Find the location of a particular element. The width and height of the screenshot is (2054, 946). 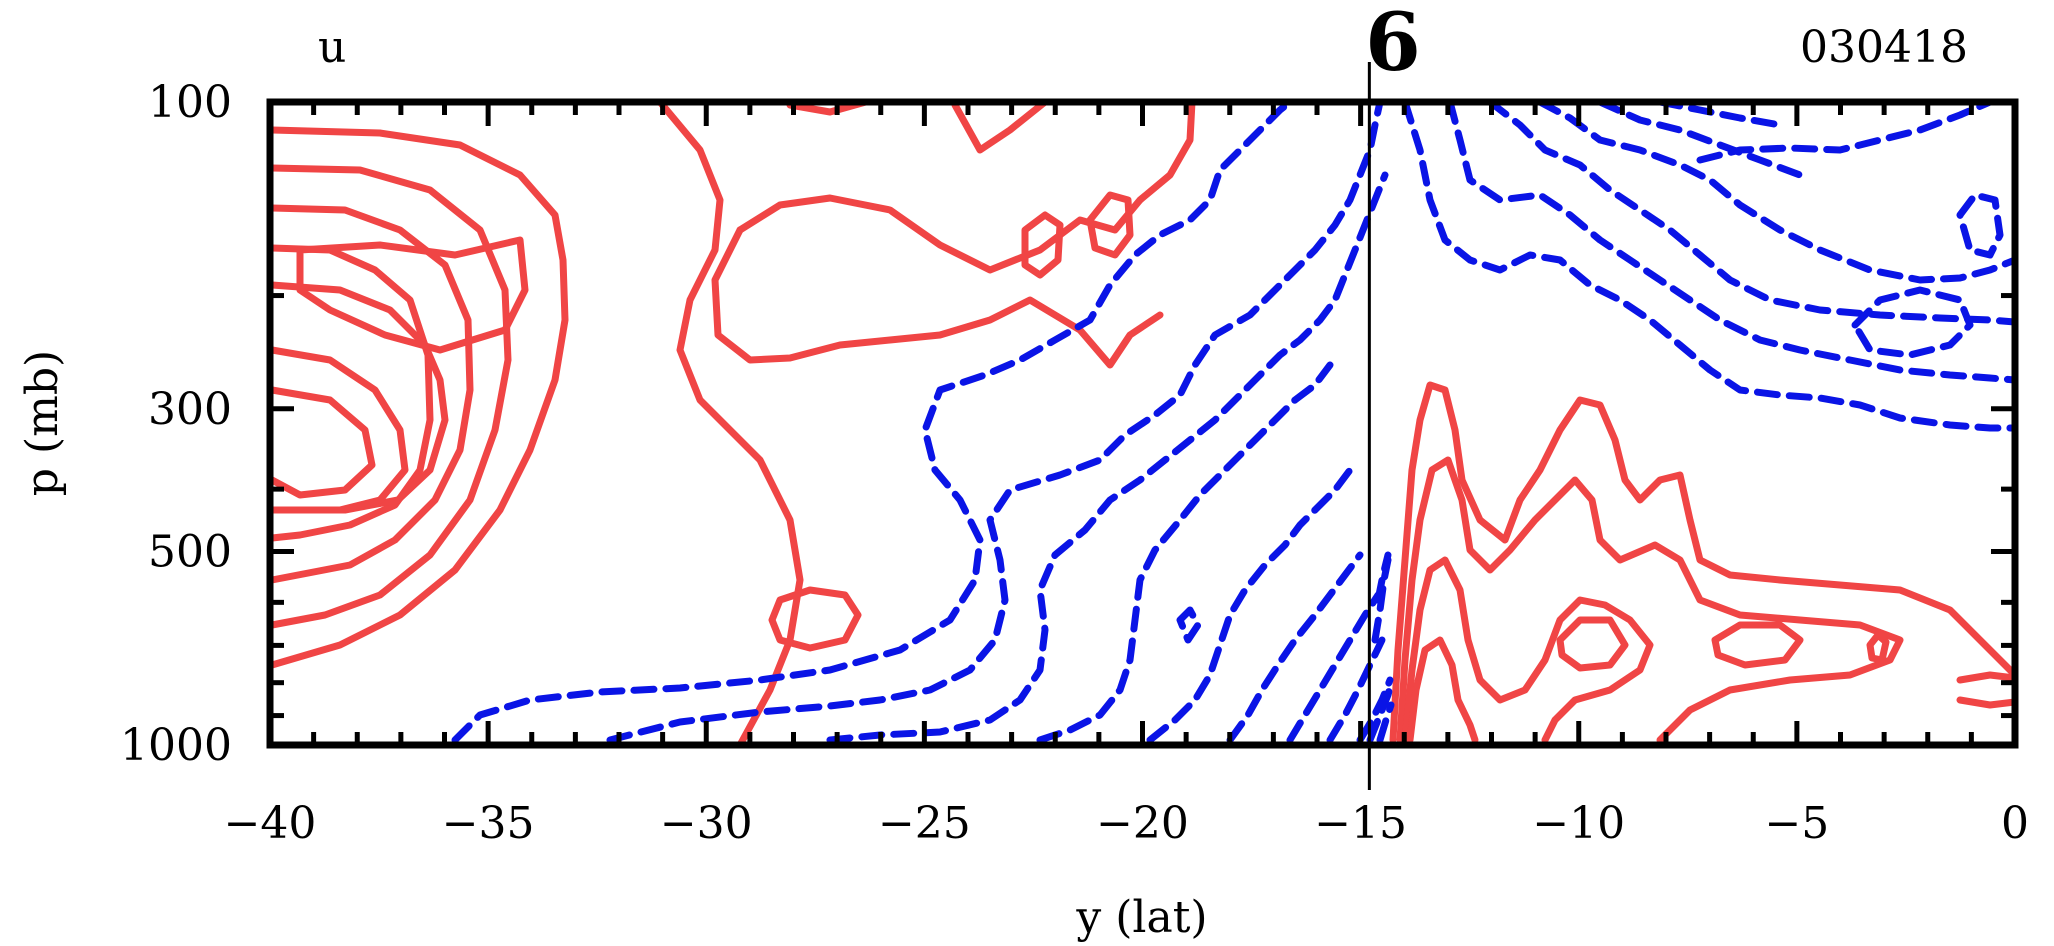

y-tick-labels: 100 300 500 1000 is located at coordinates (176, 424).